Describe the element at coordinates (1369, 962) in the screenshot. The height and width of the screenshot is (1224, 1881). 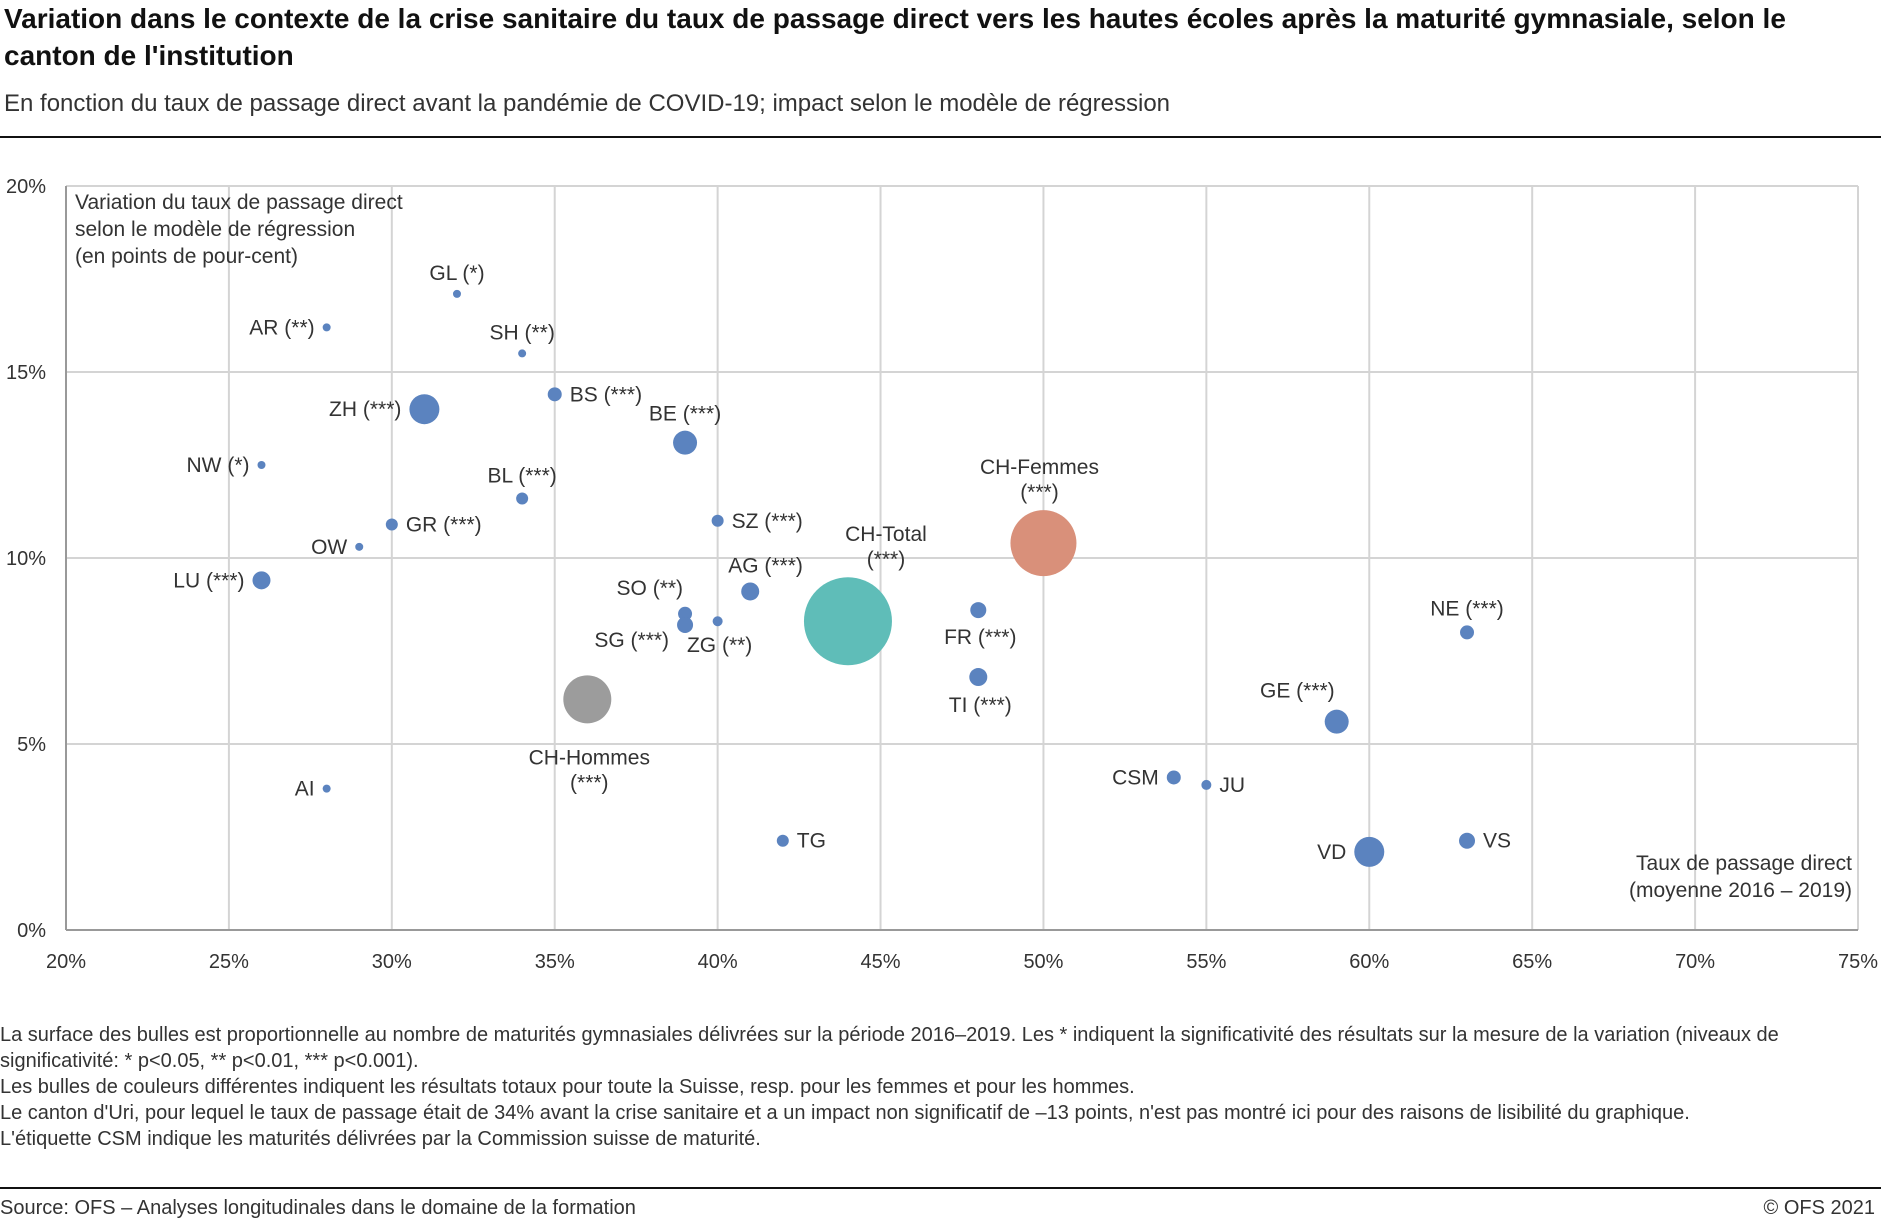
I see `x-tick-label: 60%` at that location.